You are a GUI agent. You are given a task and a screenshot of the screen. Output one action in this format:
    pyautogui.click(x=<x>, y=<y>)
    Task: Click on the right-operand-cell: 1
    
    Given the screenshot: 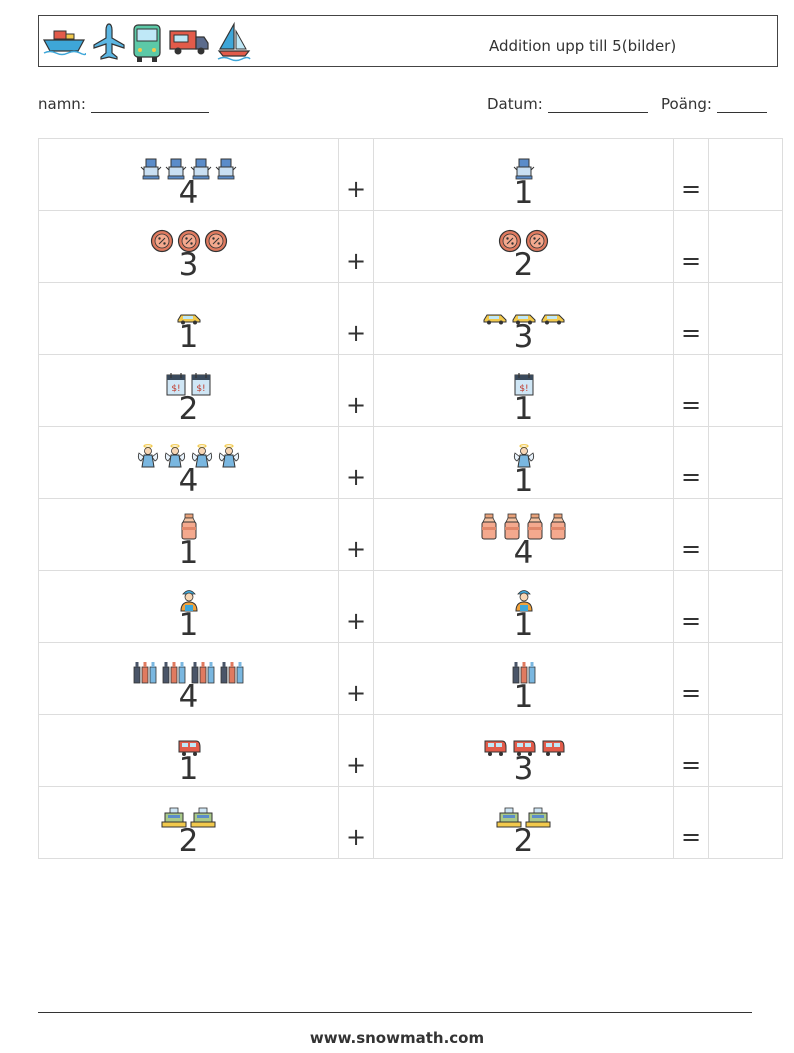 What is the action you would take?
    pyautogui.click(x=523, y=678)
    